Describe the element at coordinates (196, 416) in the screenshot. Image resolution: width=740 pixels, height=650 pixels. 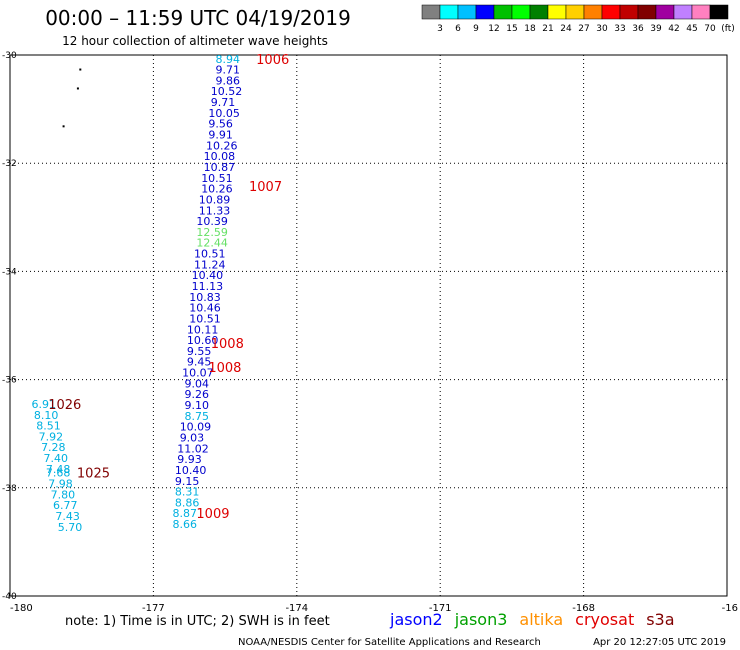
I see `wave-height-label: 8.75` at that location.